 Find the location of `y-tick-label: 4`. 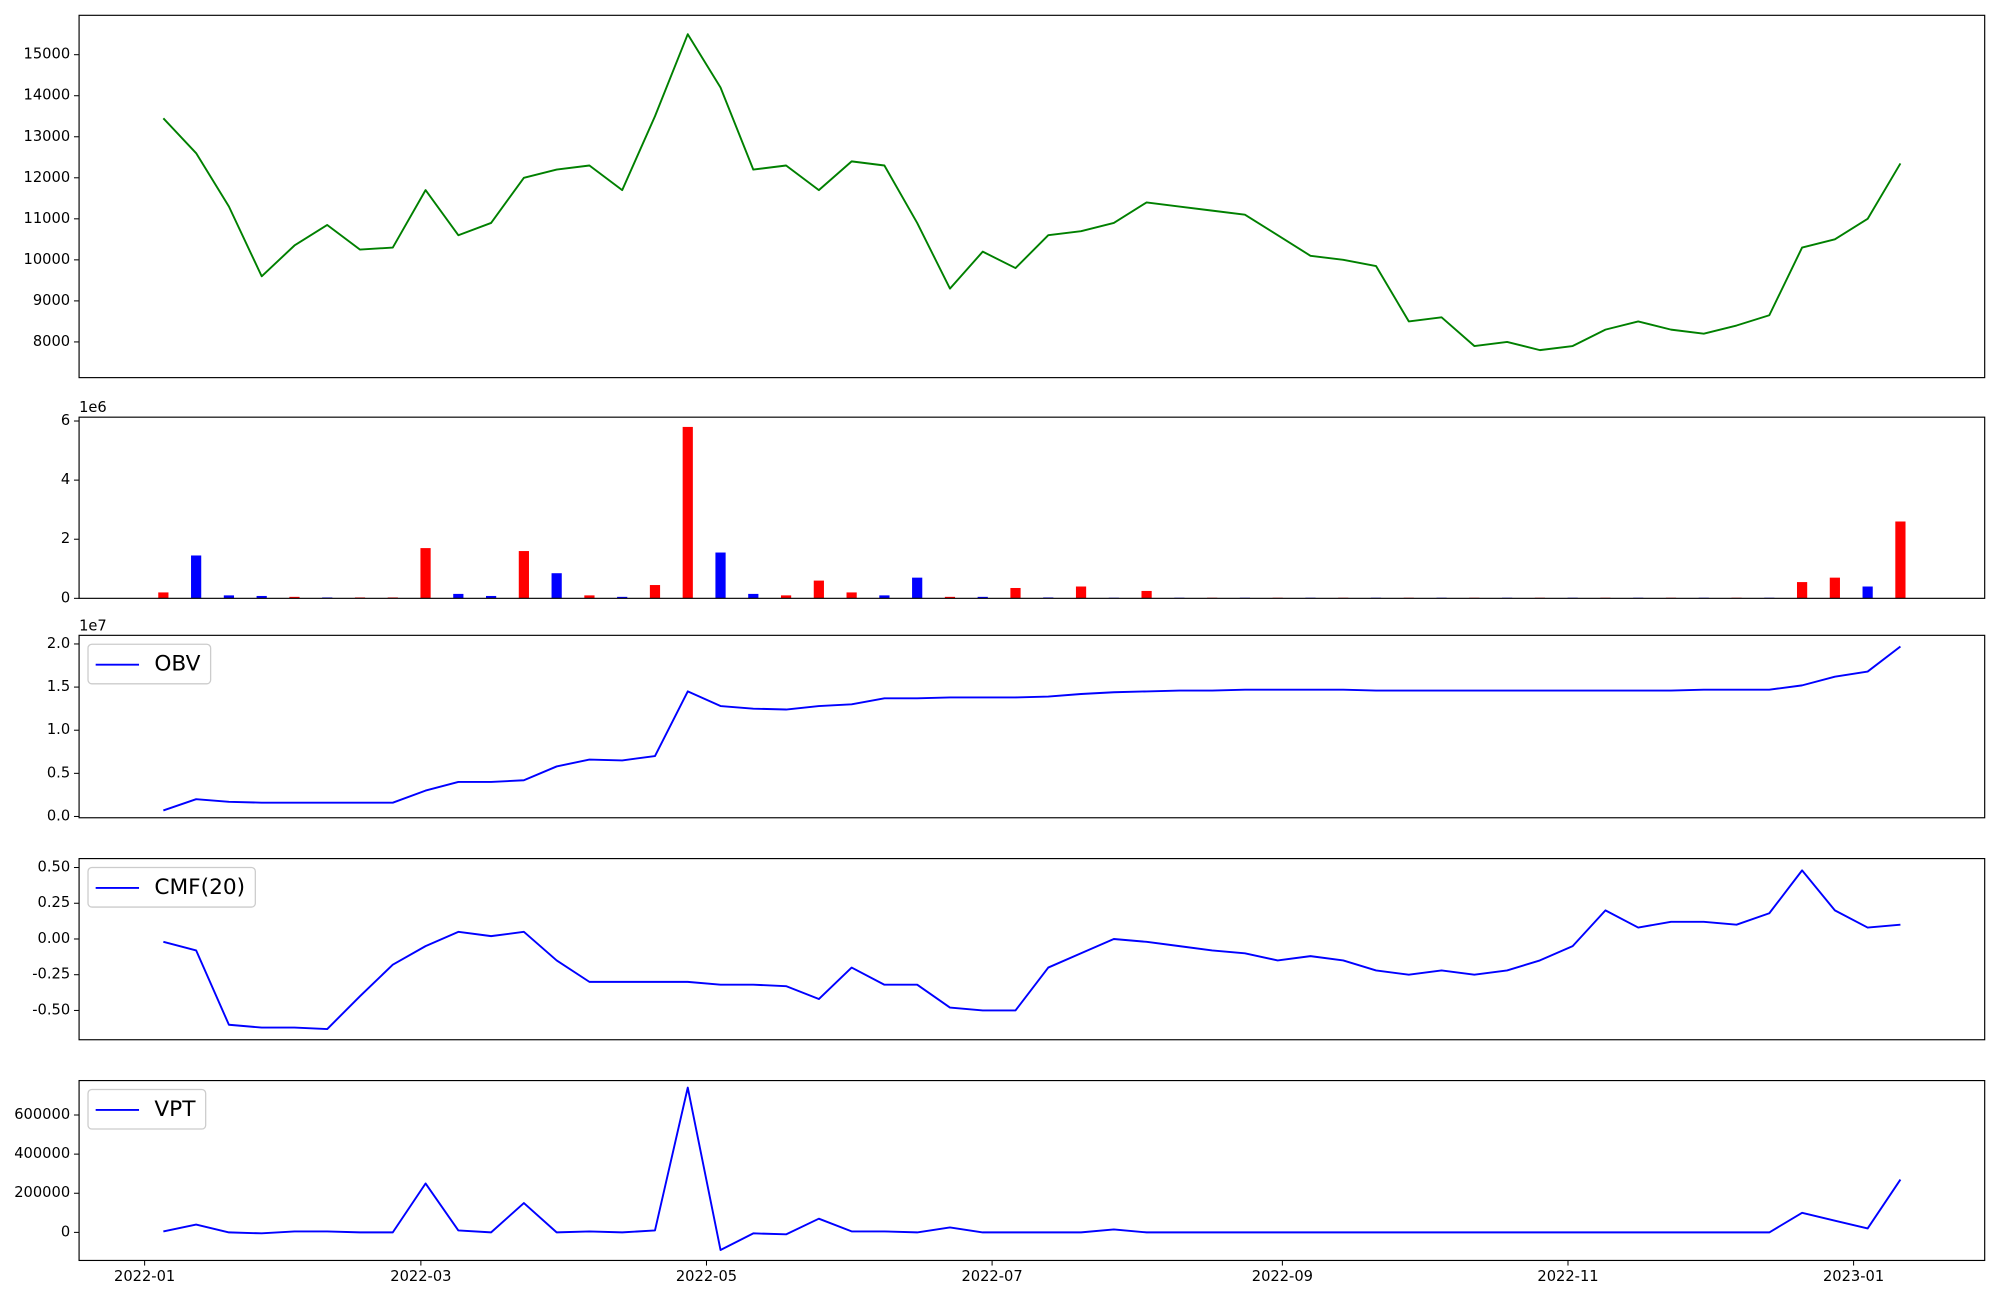

y-tick-label: 4 is located at coordinates (65, 479).